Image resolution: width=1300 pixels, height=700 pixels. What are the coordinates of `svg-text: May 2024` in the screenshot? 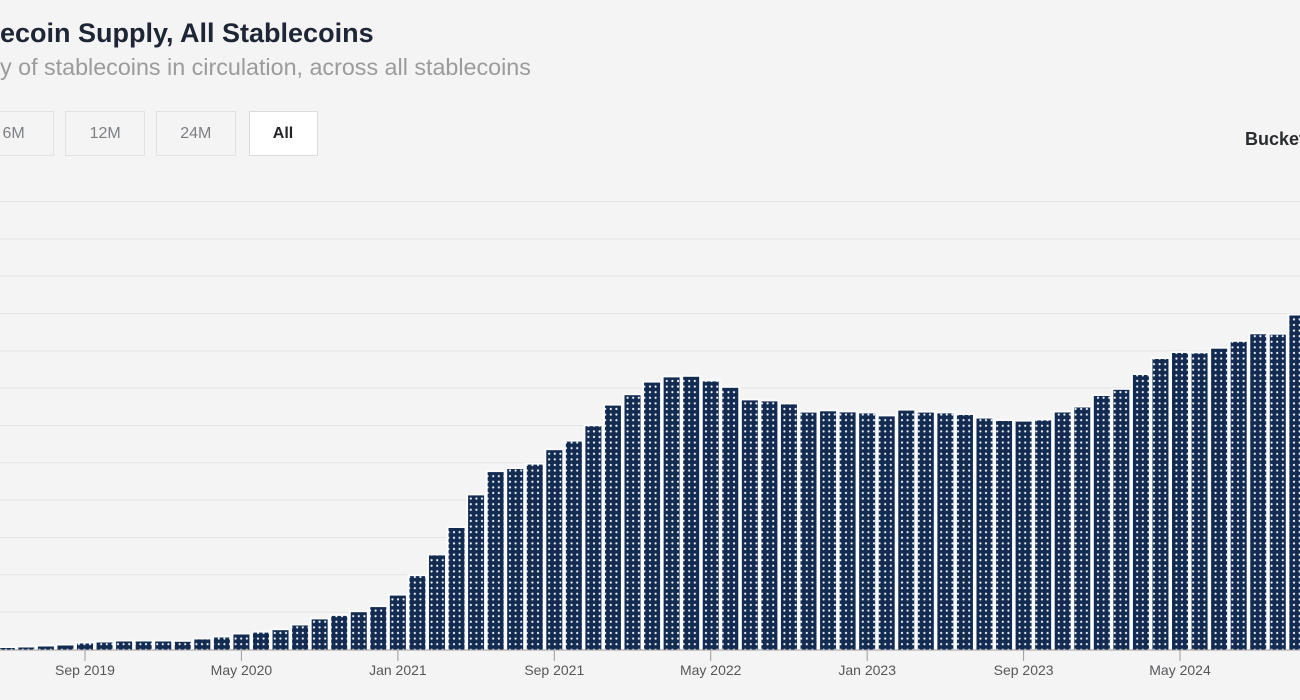 It's located at (1180, 670).